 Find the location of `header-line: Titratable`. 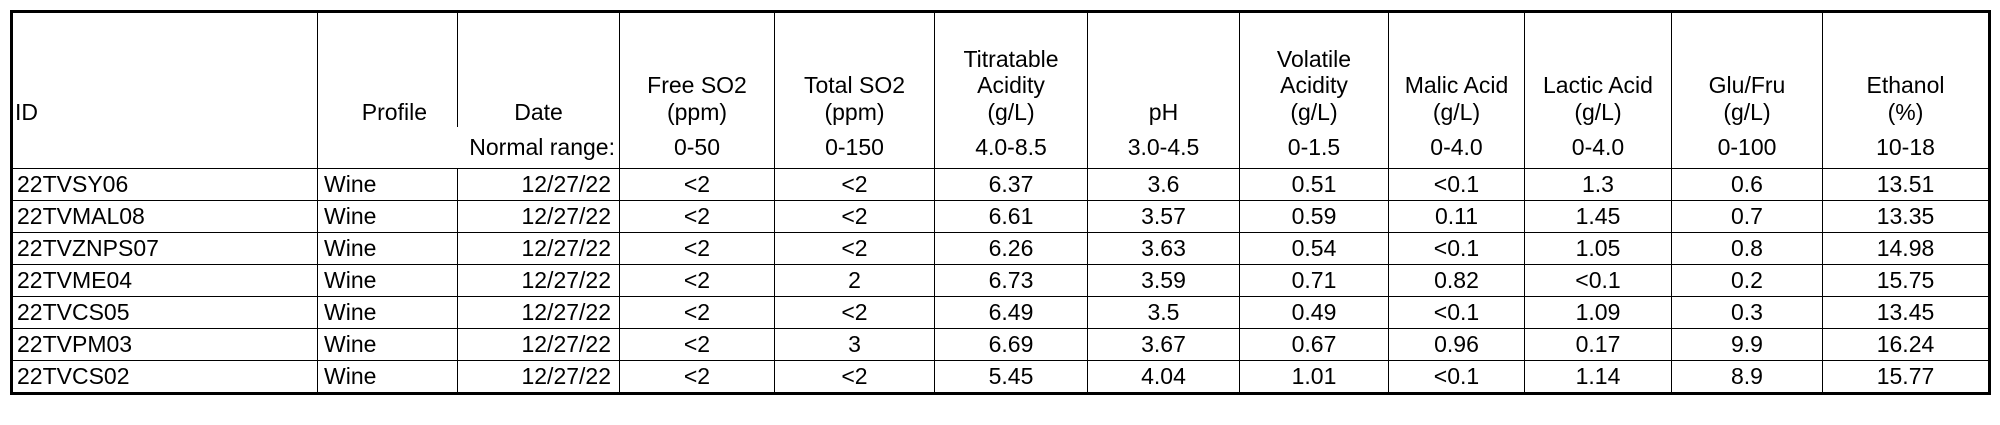

header-line: Titratable is located at coordinates (1011, 58).